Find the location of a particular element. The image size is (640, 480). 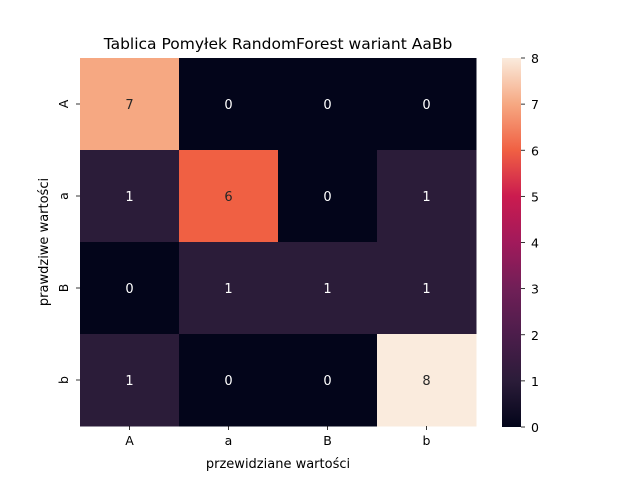

x-tick-label: B is located at coordinates (327, 440).